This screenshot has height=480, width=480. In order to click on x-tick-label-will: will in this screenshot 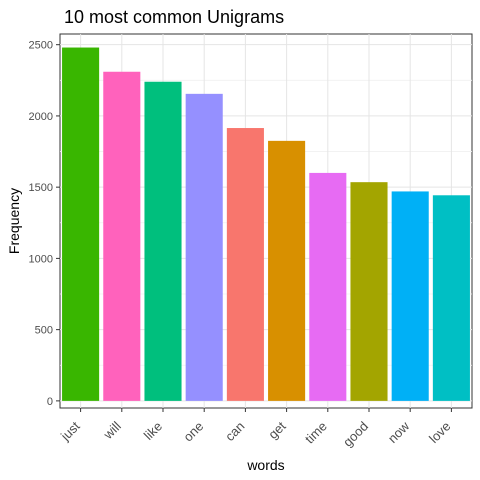, I will do `click(112, 430)`.